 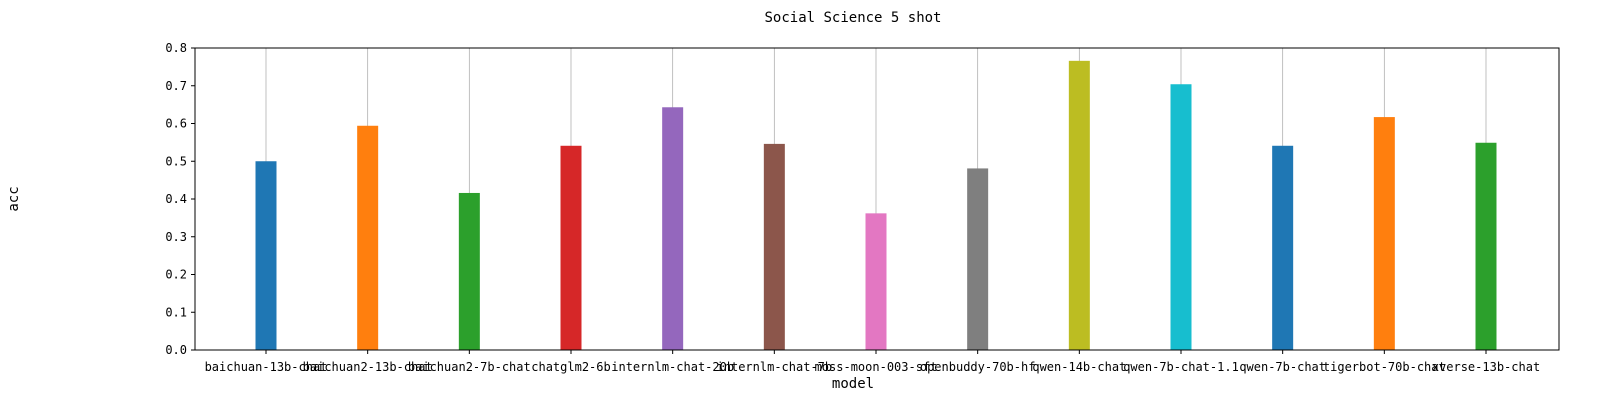 I want to click on x-tick-label: qwen-7b-chat-1.1, so click(x=1181, y=367).